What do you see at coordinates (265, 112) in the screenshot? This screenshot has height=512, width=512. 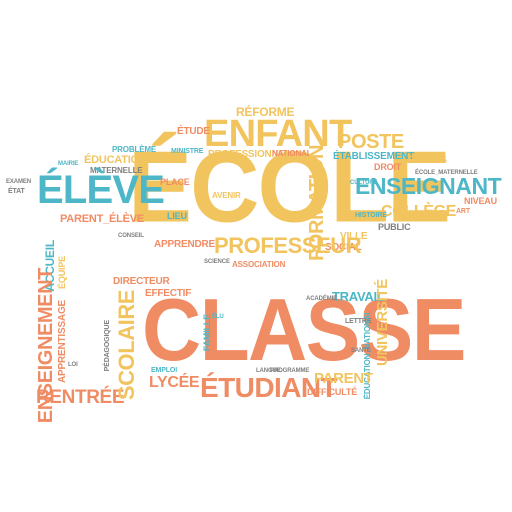 I see `word-reforme: RÉFORME` at bounding box center [265, 112].